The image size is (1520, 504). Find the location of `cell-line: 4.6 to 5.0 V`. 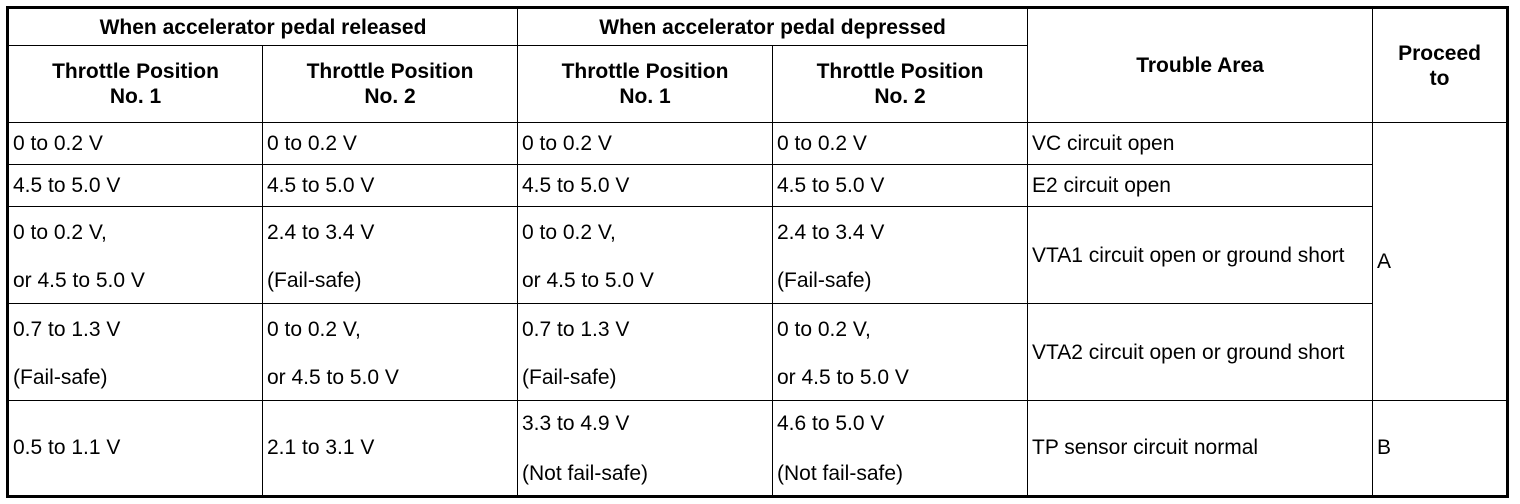

cell-line: 4.6 to 5.0 V is located at coordinates (831, 423).